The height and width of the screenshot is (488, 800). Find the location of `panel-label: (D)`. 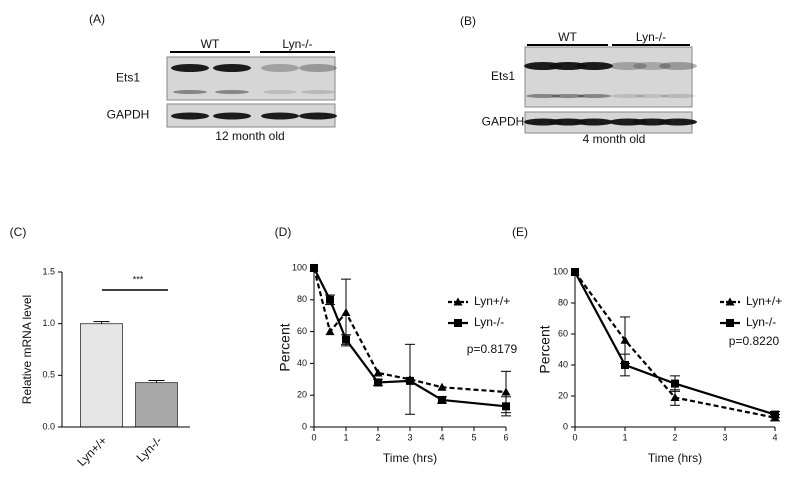

panel-label: (D) is located at coordinates (283, 232).